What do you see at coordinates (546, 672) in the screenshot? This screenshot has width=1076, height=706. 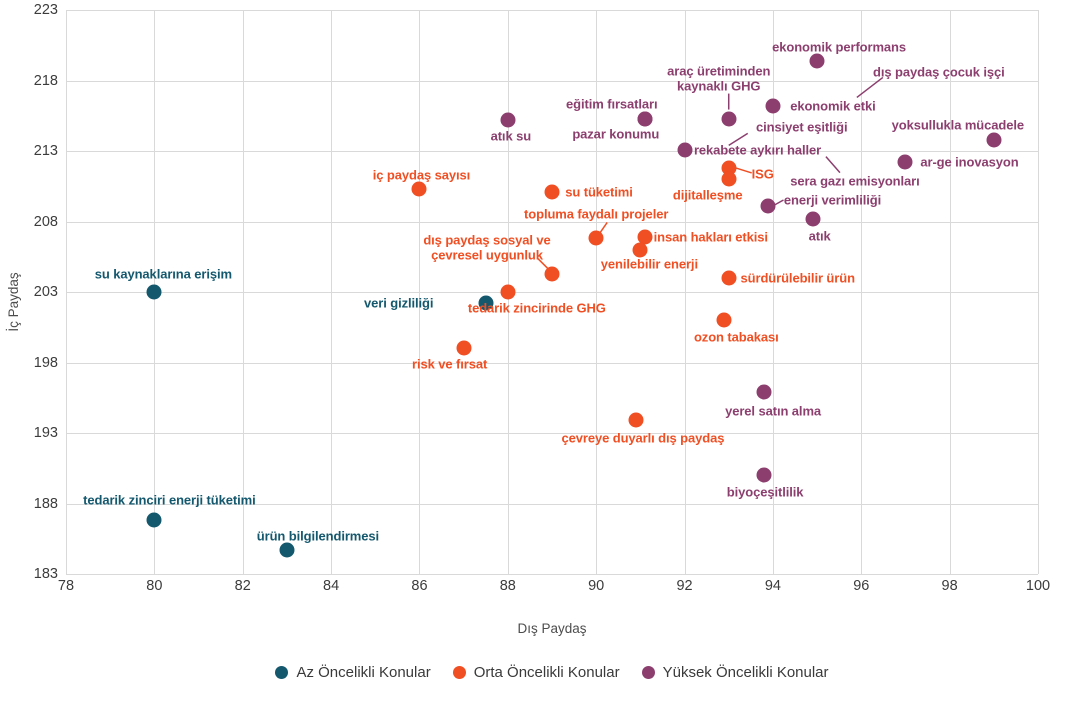 I see `legend-label: Orta Öncelikli Konular` at bounding box center [546, 672].